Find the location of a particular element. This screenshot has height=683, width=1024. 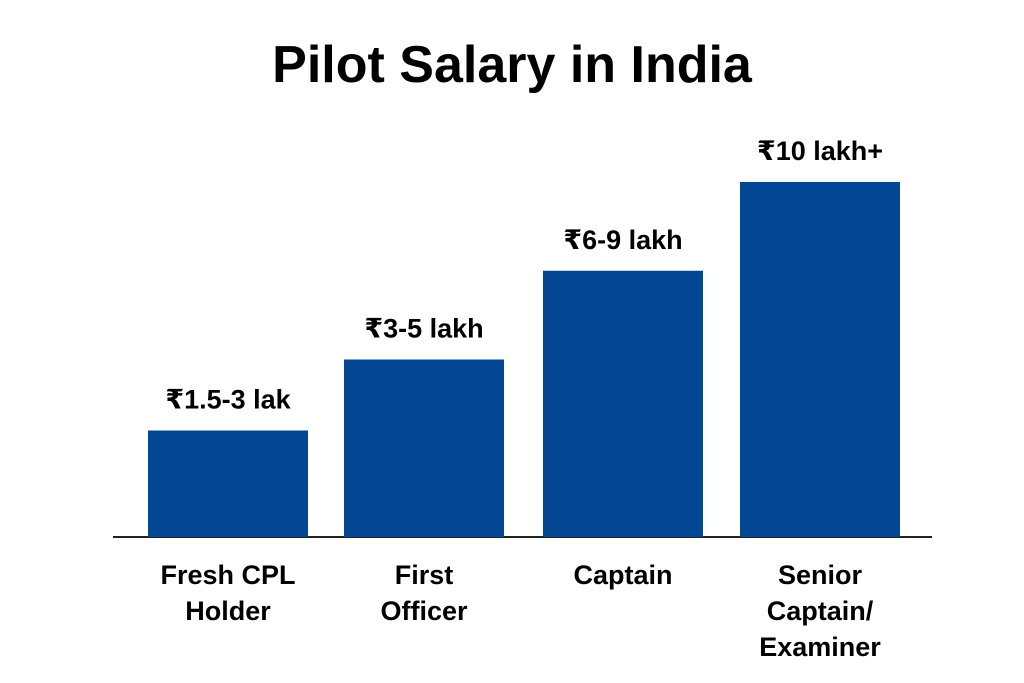

category-label: Senior Captain/ Examiner is located at coordinates (820, 611).